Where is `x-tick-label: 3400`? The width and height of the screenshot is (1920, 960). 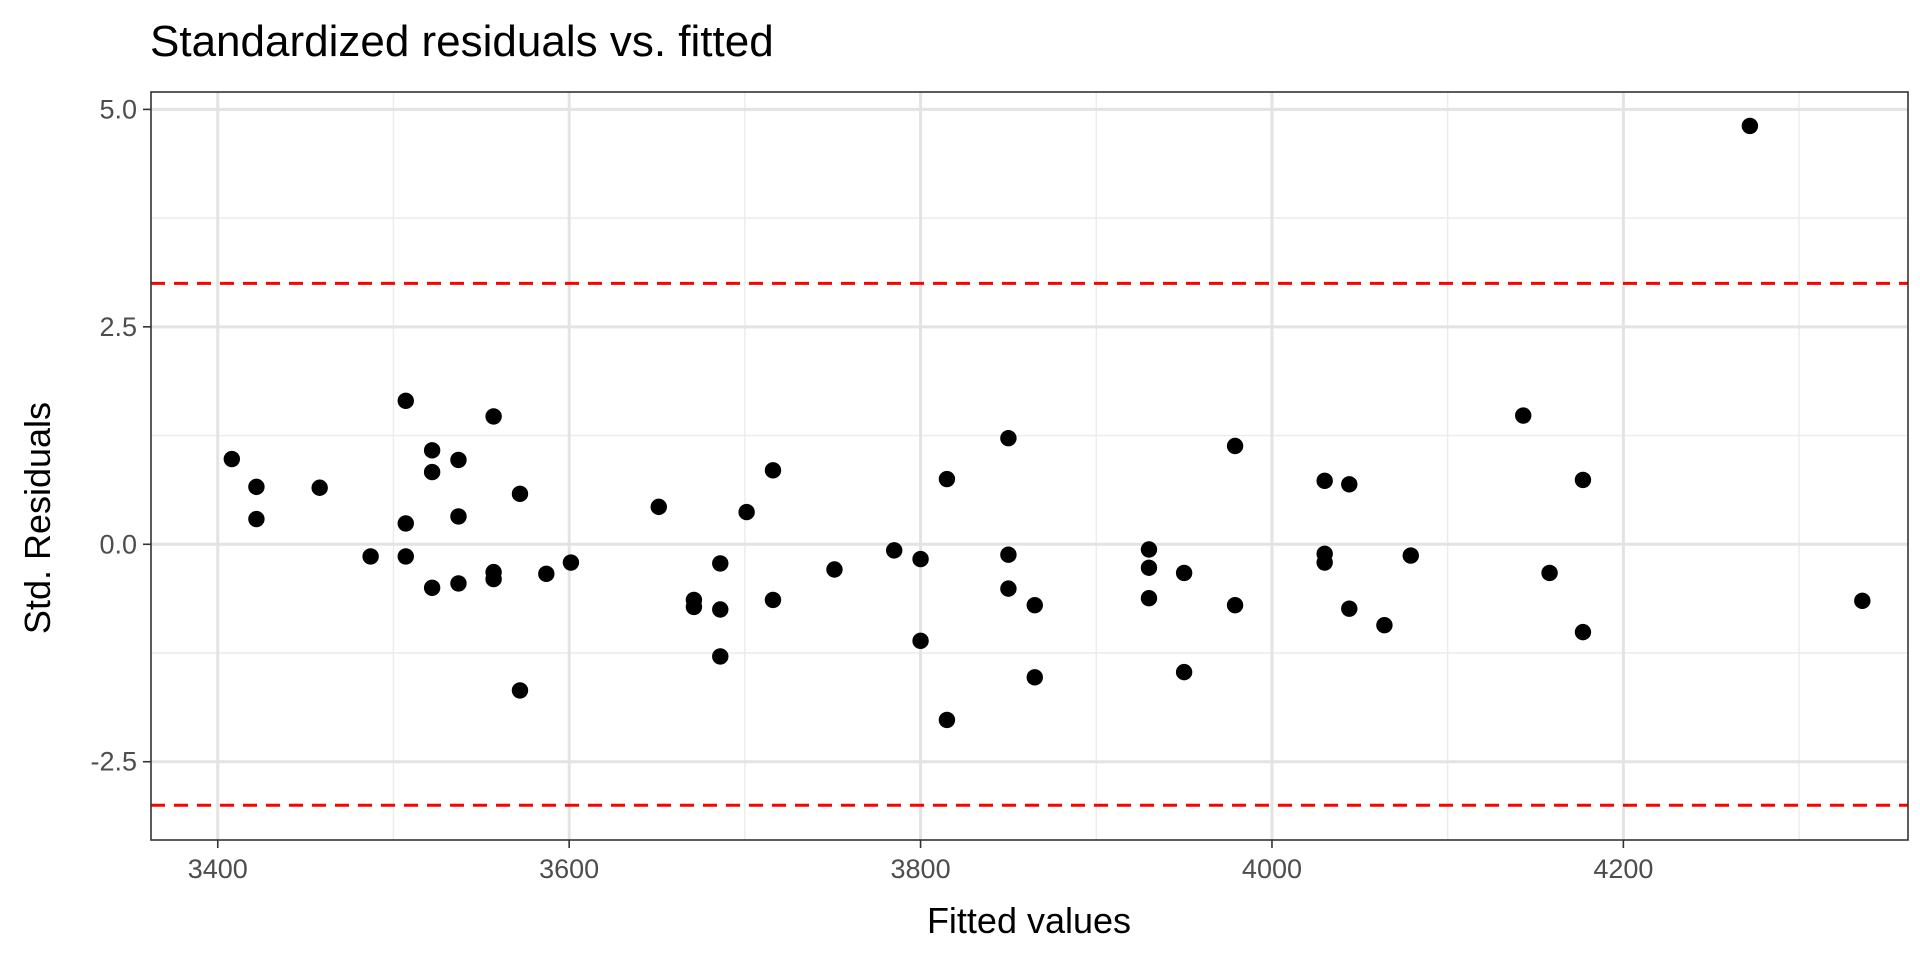 x-tick-label: 3400 is located at coordinates (218, 869).